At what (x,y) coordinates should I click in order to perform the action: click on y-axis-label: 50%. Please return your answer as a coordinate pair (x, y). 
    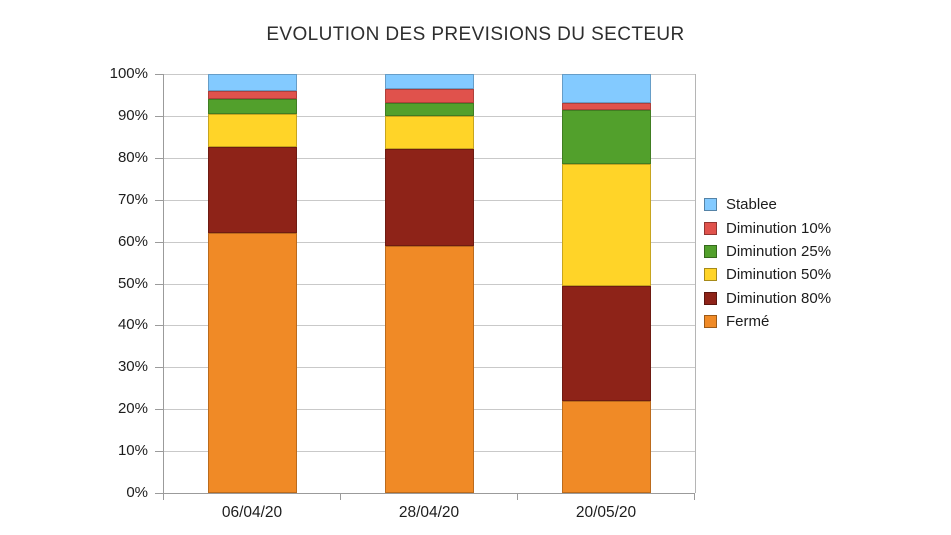
    Looking at the image, I should click on (132, 283).